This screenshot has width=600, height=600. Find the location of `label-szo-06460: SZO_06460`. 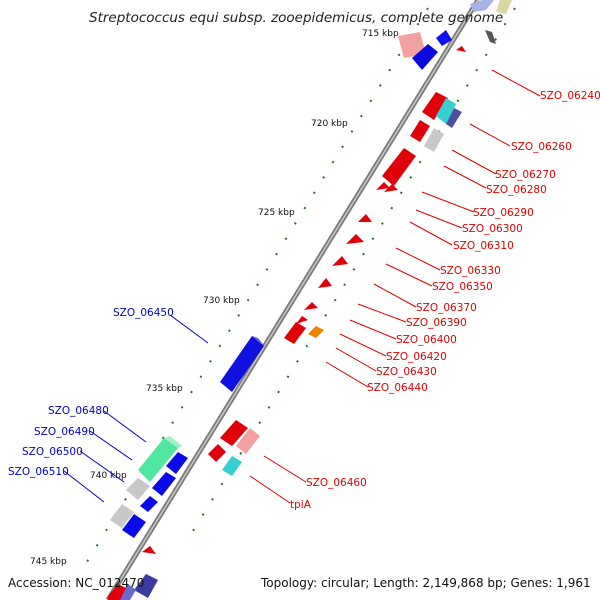

label-szo-06460: SZO_06460 is located at coordinates (336, 483).